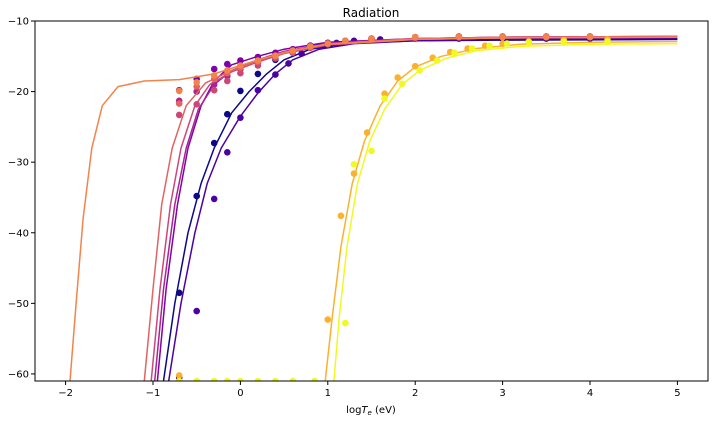 The width and height of the screenshot is (712, 424). I want to click on x-axis-label-unit: (eV), so click(384, 410).